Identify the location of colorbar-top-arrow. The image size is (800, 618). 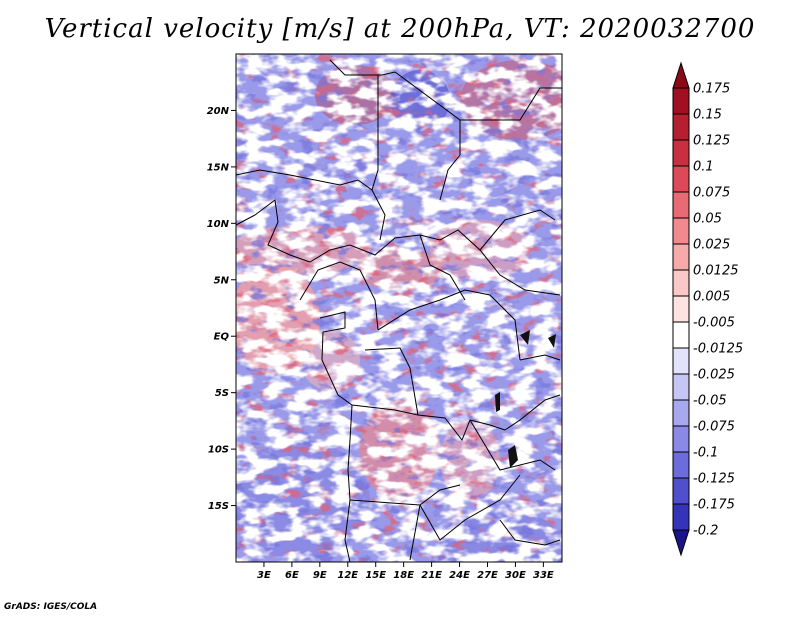
(681, 75).